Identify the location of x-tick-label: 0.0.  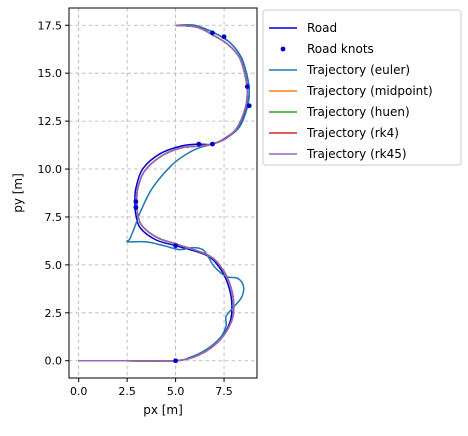
(79, 391).